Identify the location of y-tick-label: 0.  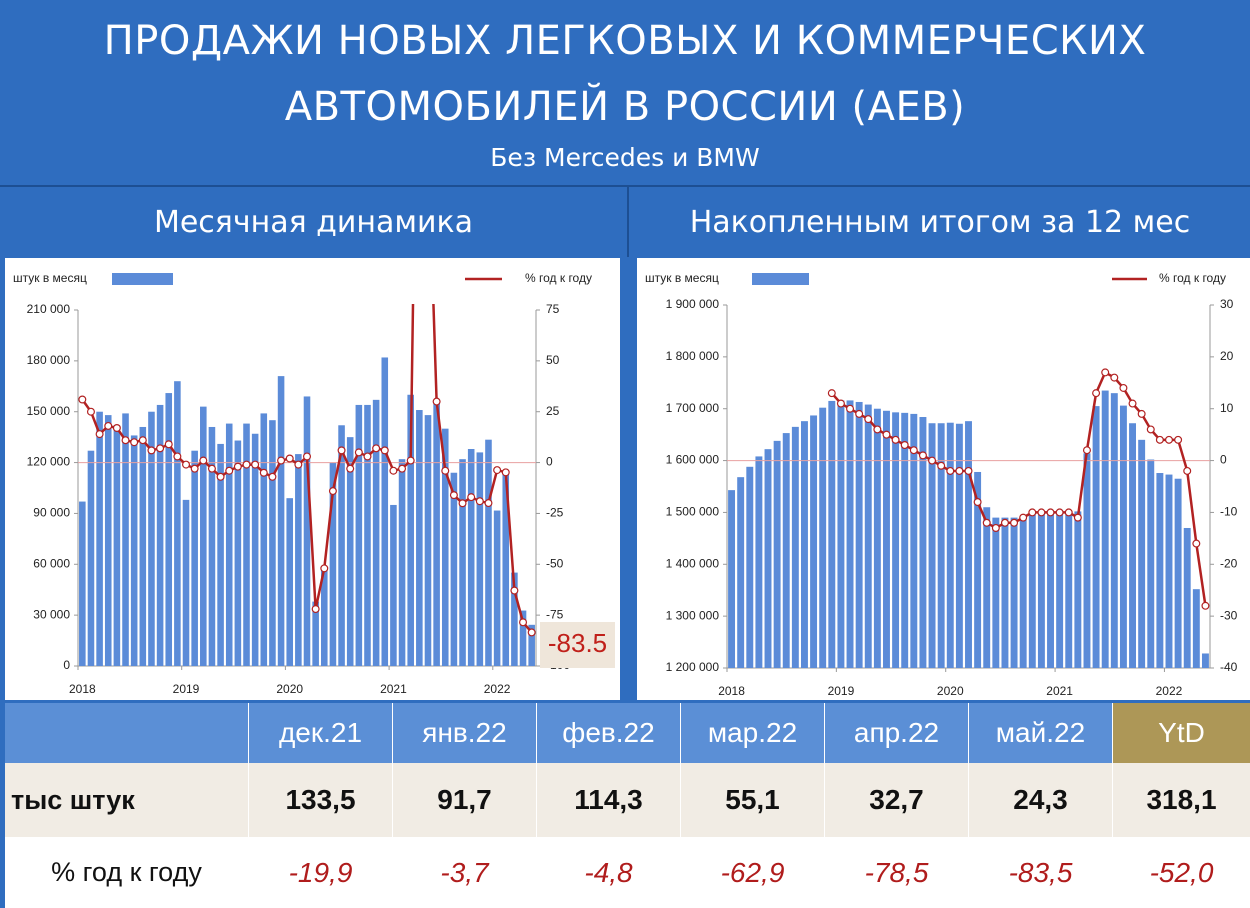
(66, 665).